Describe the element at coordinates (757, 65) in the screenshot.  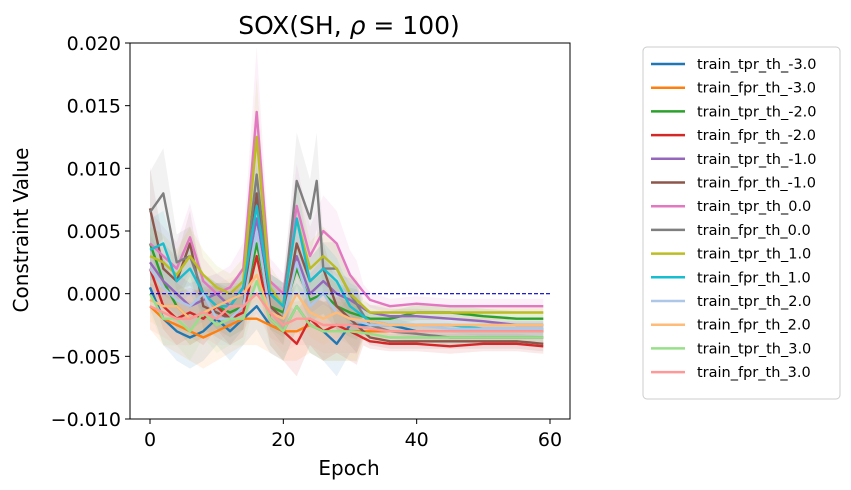
I see `legend-label-train_tpr_th_-3.0: train_tpr_th_-3.0` at that location.